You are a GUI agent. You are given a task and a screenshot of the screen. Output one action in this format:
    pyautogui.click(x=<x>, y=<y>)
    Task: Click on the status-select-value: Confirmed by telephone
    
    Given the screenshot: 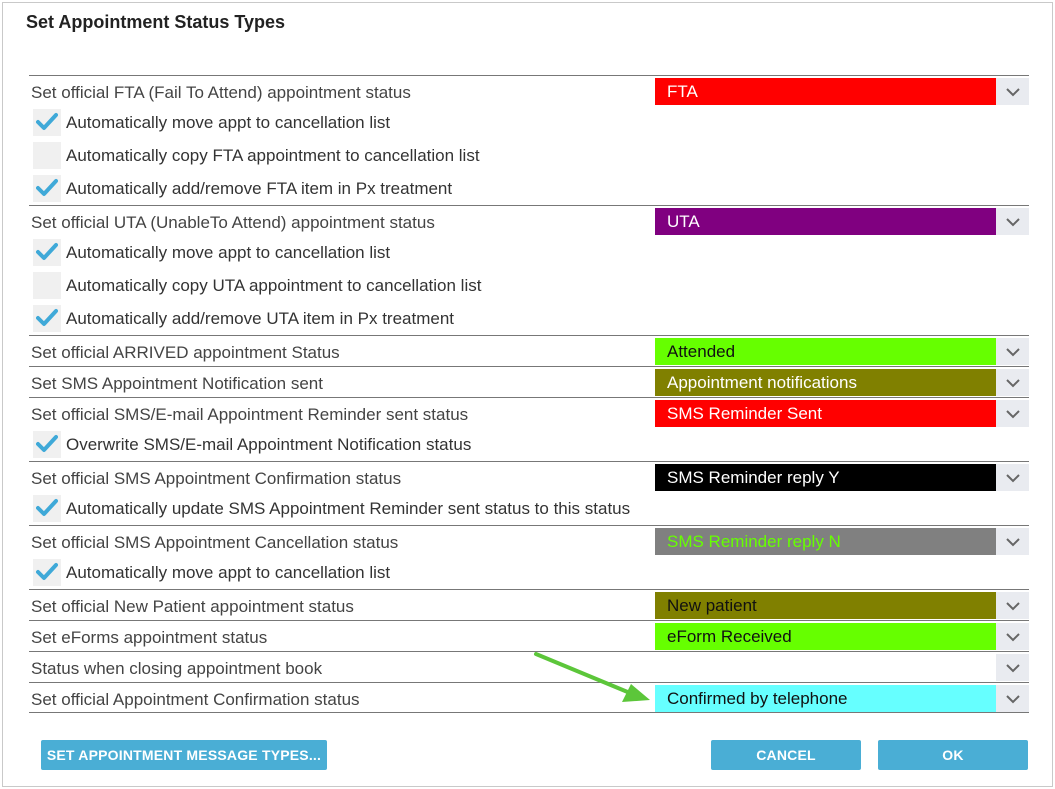 What is the action you would take?
    pyautogui.click(x=825, y=698)
    